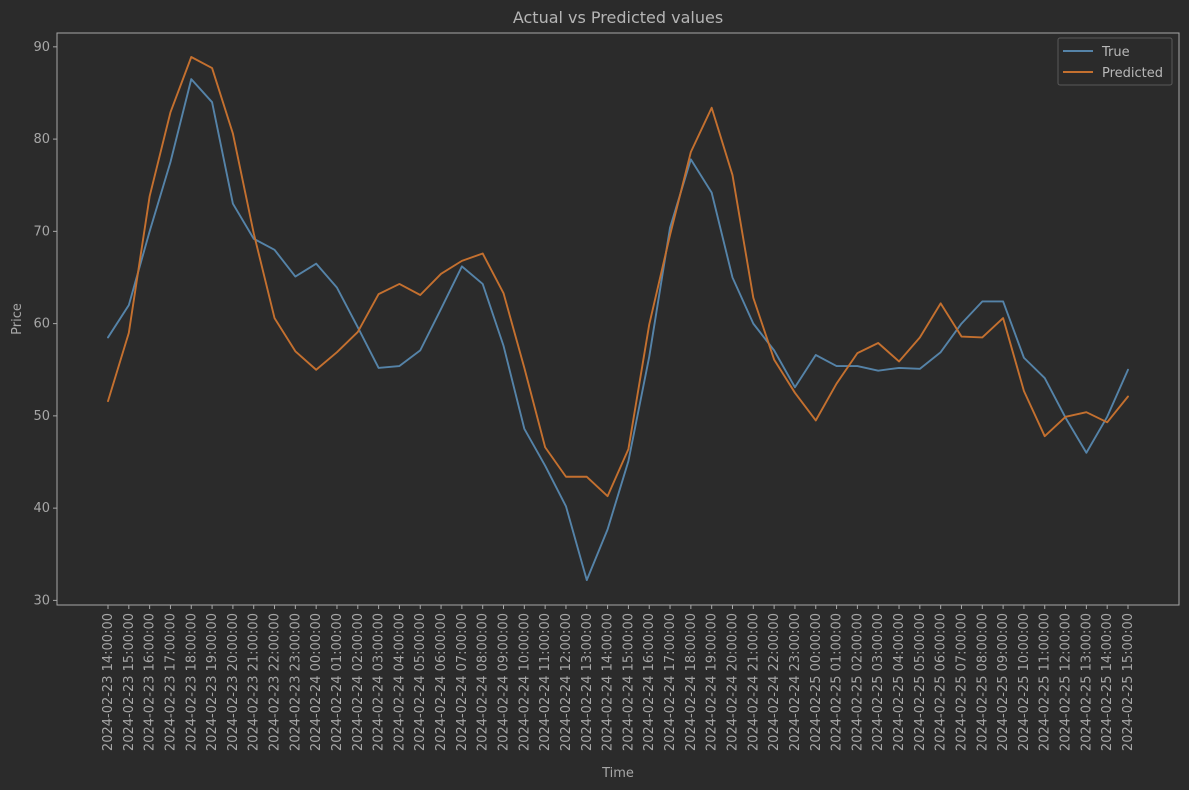 The width and height of the screenshot is (1189, 790). Describe the element at coordinates (1128, 682) in the screenshot. I see `x-tick-label: 2024-02-25 15:00:00` at that location.